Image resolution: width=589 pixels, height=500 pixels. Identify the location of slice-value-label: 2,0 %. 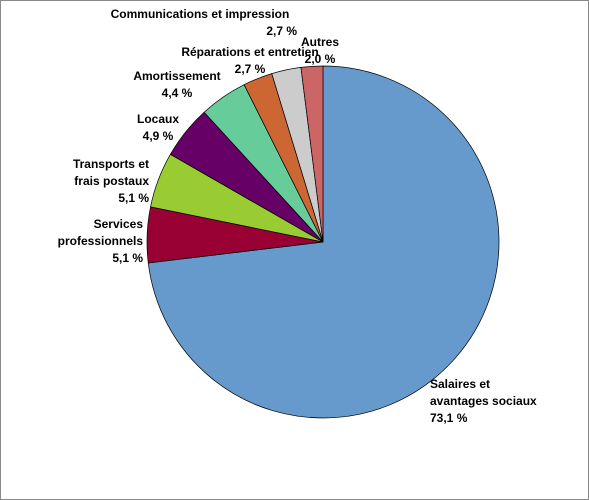
(320, 59).